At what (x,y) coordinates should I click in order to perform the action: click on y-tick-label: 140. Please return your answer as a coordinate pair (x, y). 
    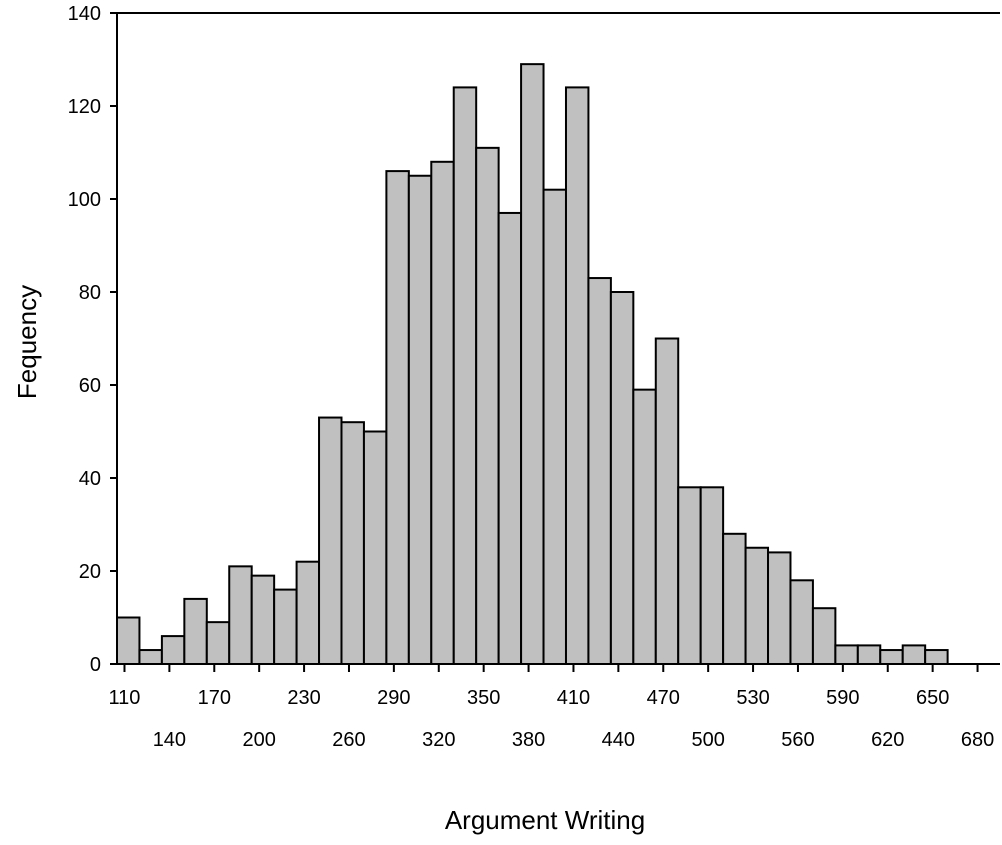
    Looking at the image, I should click on (84, 14).